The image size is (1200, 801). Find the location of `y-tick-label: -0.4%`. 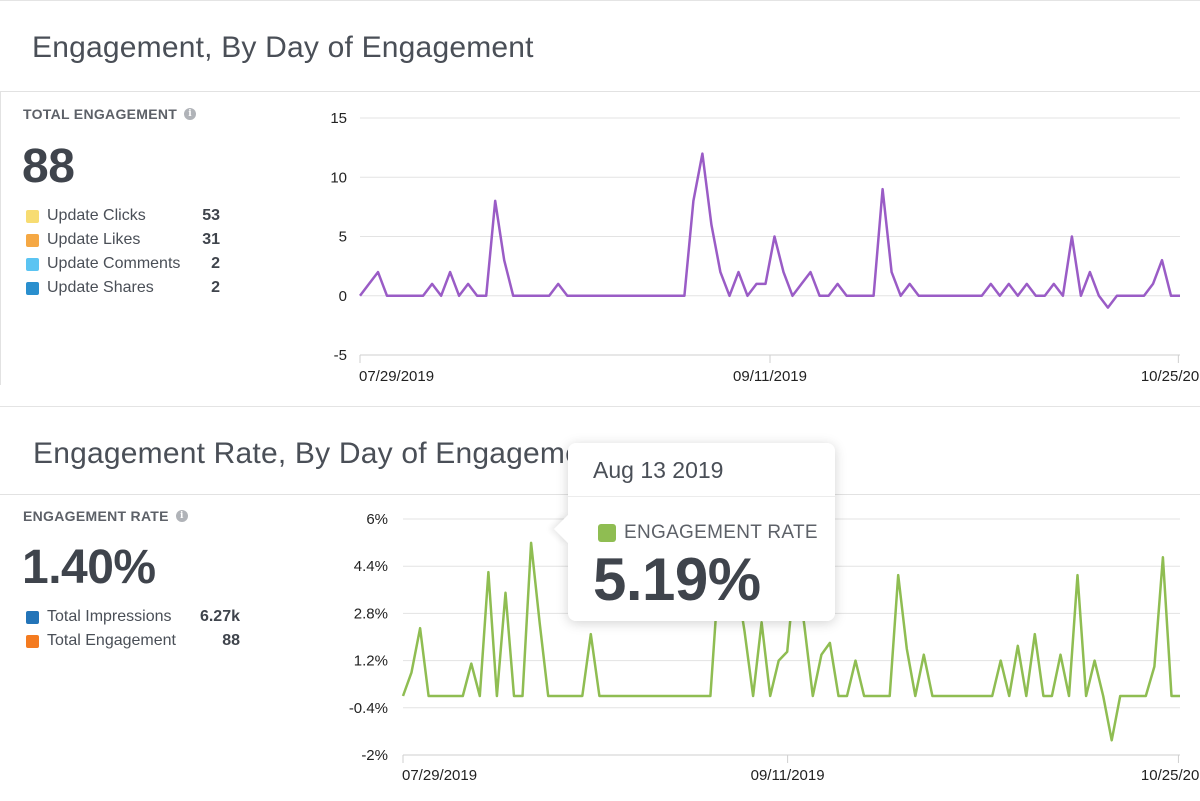

y-tick-label: -0.4% is located at coordinates (368, 708).